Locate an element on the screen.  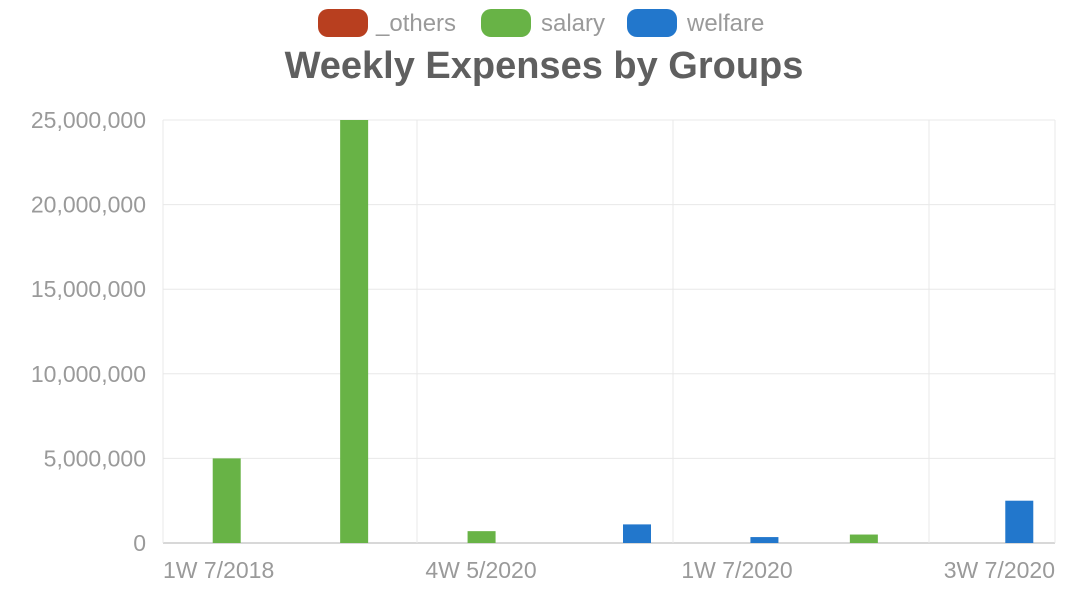
y-tick-label: 25,000,000 is located at coordinates (88, 120).